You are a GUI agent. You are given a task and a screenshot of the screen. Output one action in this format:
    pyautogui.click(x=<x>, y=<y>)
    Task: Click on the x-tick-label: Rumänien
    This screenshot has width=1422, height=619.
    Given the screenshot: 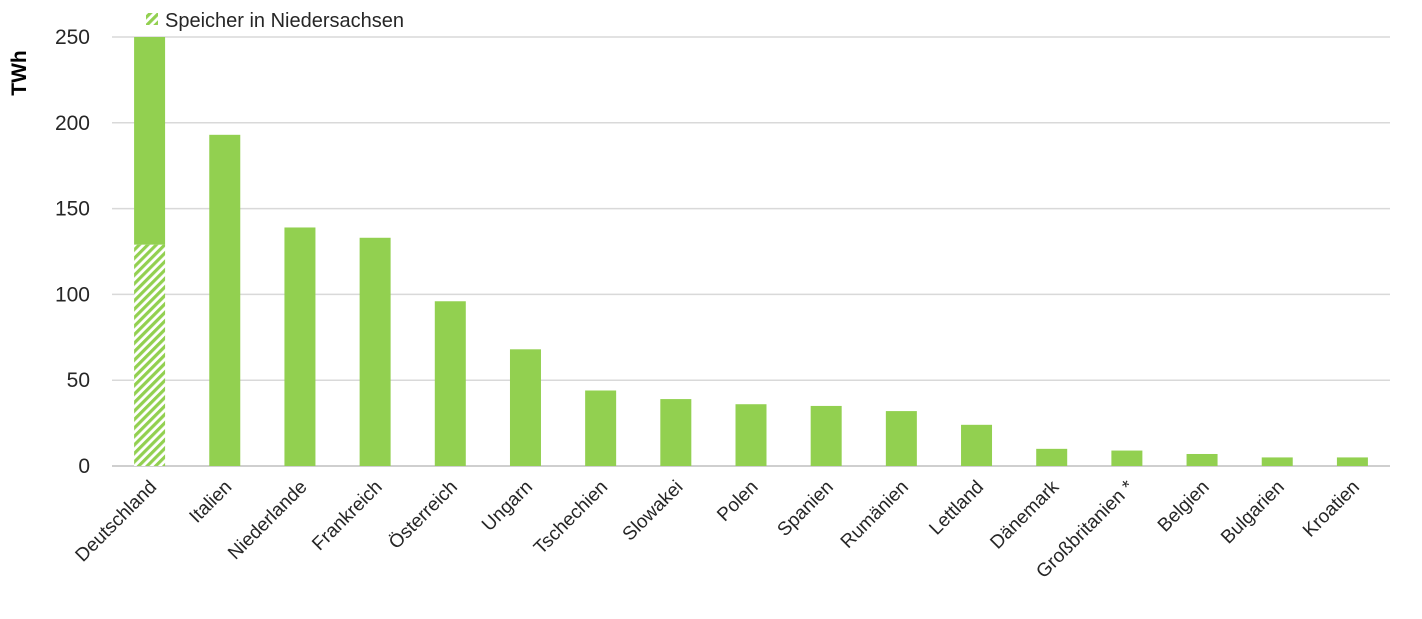 What is the action you would take?
    pyautogui.click(x=875, y=515)
    